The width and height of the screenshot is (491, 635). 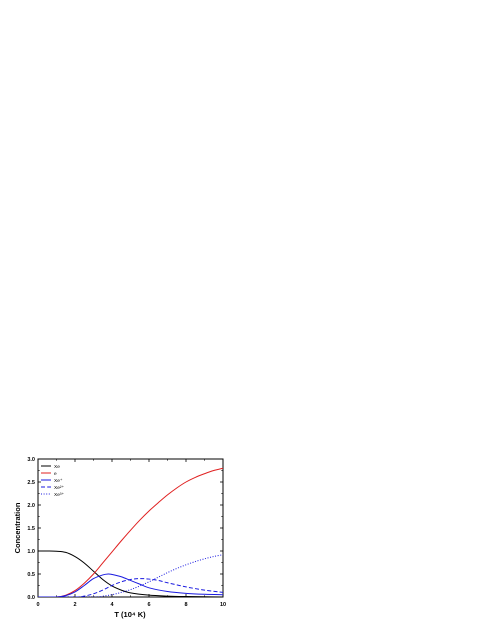 I want to click on y-tick-label: 3.0, so click(x=31, y=460).